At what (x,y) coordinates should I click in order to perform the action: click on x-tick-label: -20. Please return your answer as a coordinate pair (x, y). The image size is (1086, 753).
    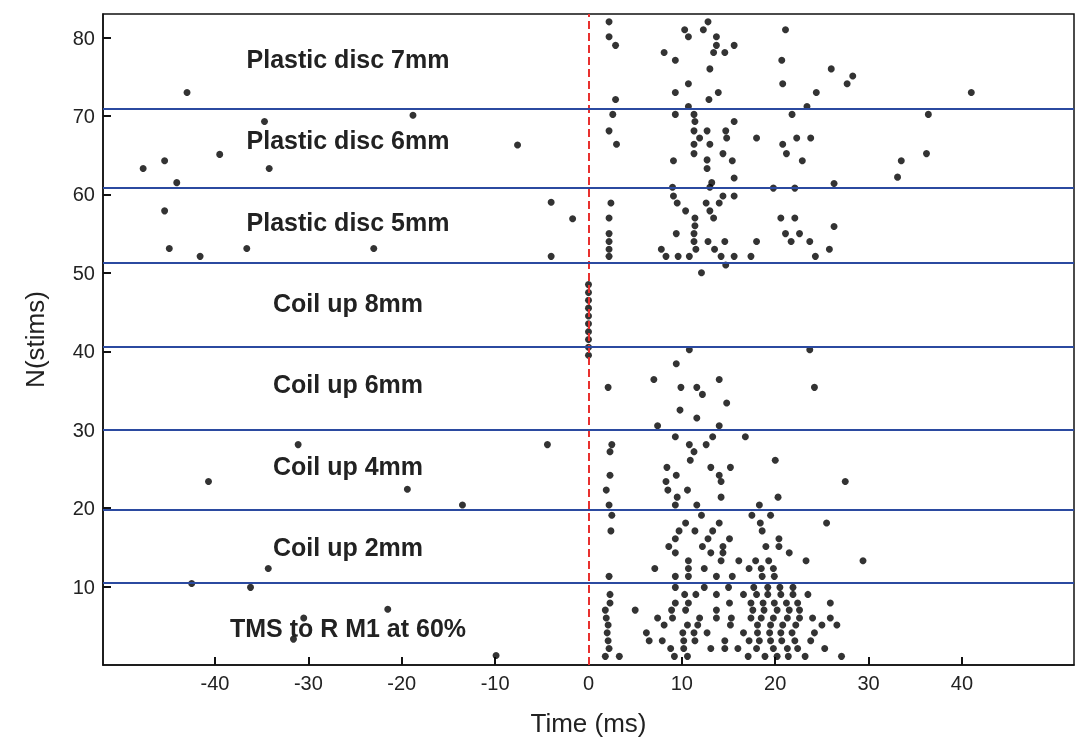
    Looking at the image, I should click on (402, 683).